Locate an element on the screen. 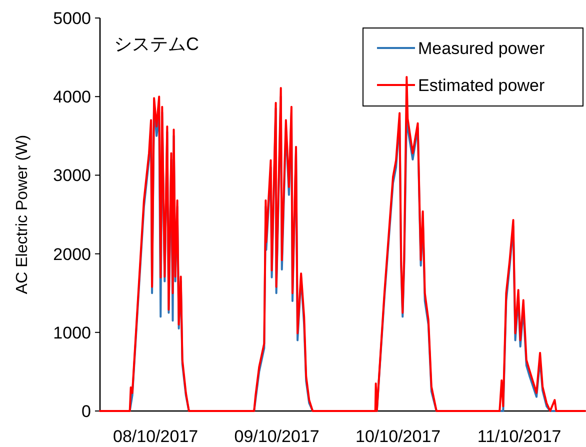  y-tick-label: 2000 is located at coordinates (72, 254).